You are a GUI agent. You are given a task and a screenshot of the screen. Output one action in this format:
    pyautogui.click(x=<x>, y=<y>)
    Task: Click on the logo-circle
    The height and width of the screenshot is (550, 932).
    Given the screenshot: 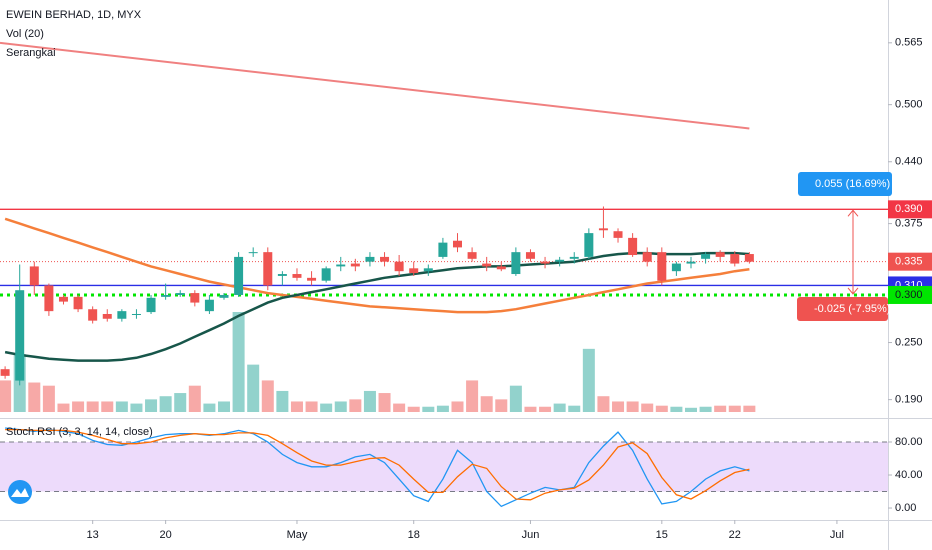 What is the action you would take?
    pyautogui.click(x=20, y=492)
    